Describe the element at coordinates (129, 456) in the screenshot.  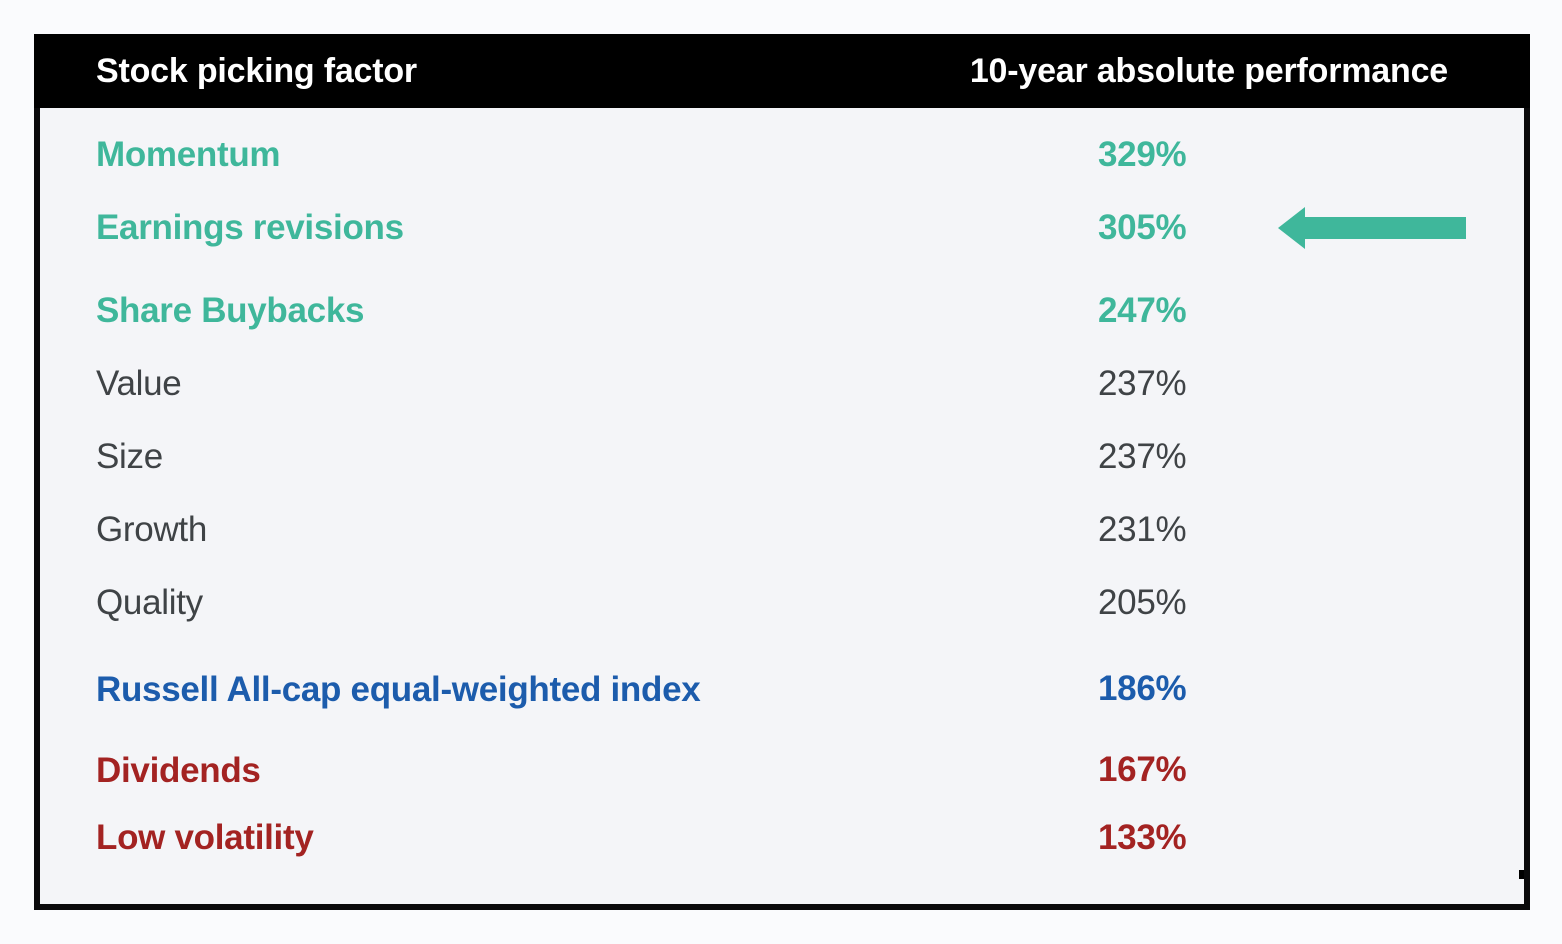
I see `factor-label: Size` at that location.